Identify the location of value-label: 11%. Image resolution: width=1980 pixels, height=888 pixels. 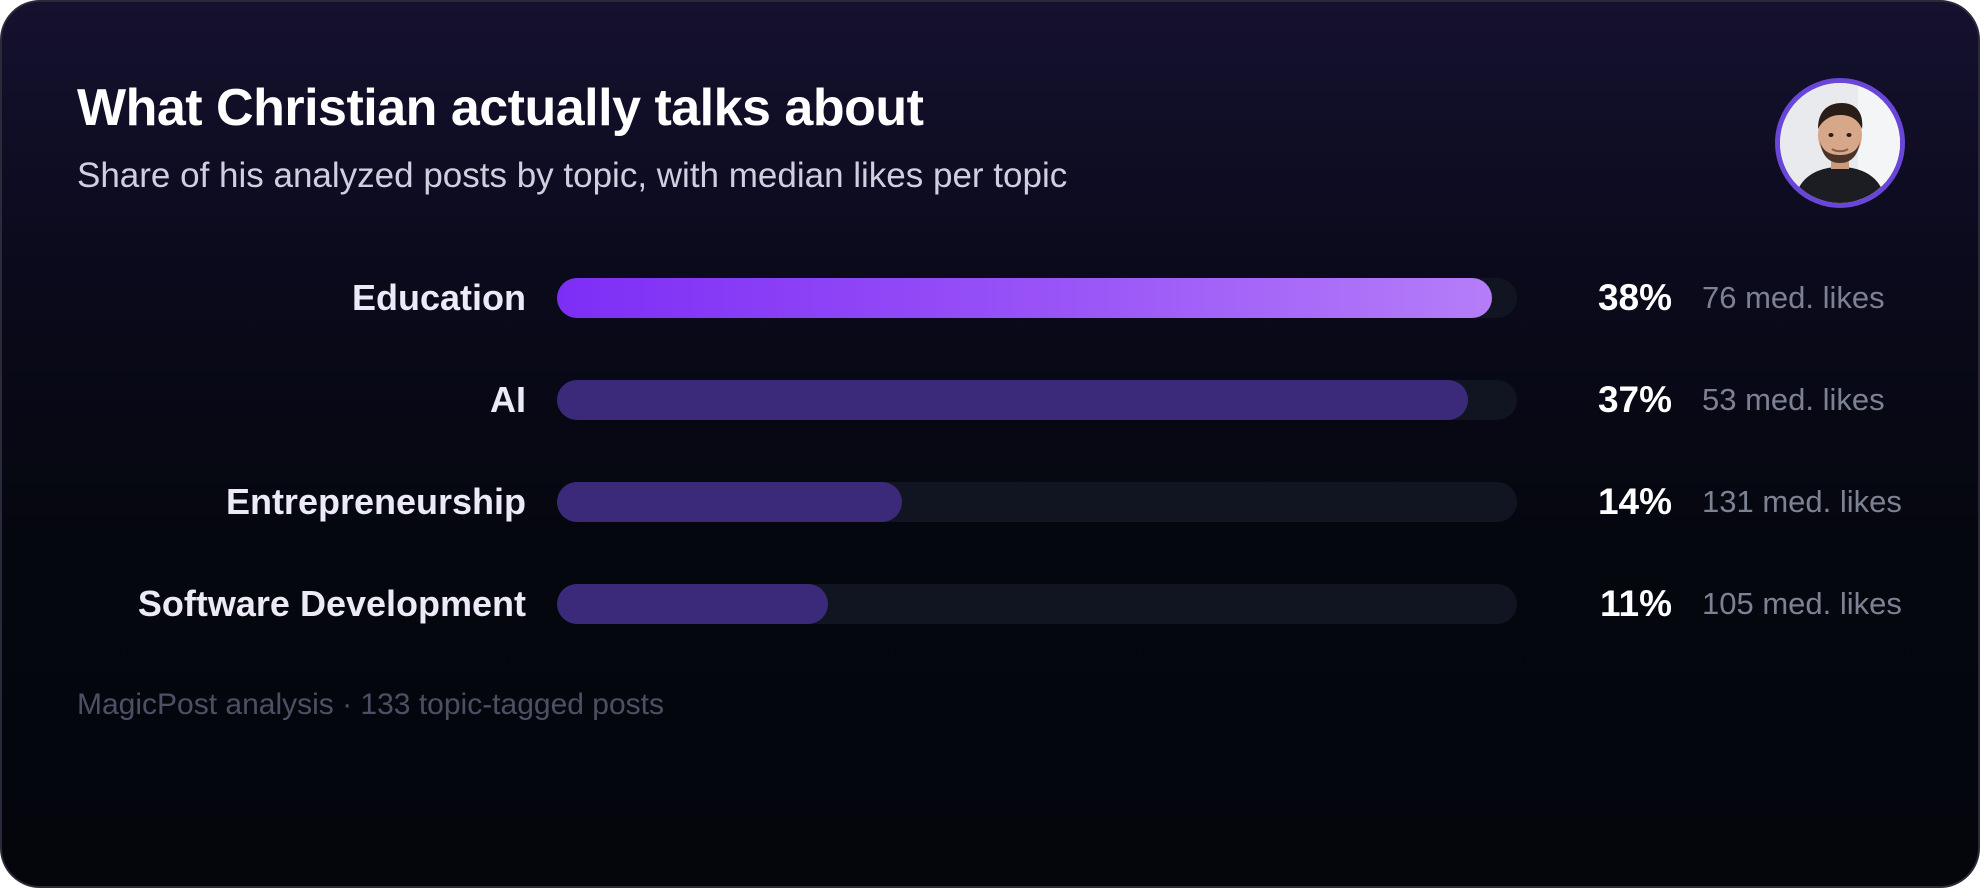
(1635, 603).